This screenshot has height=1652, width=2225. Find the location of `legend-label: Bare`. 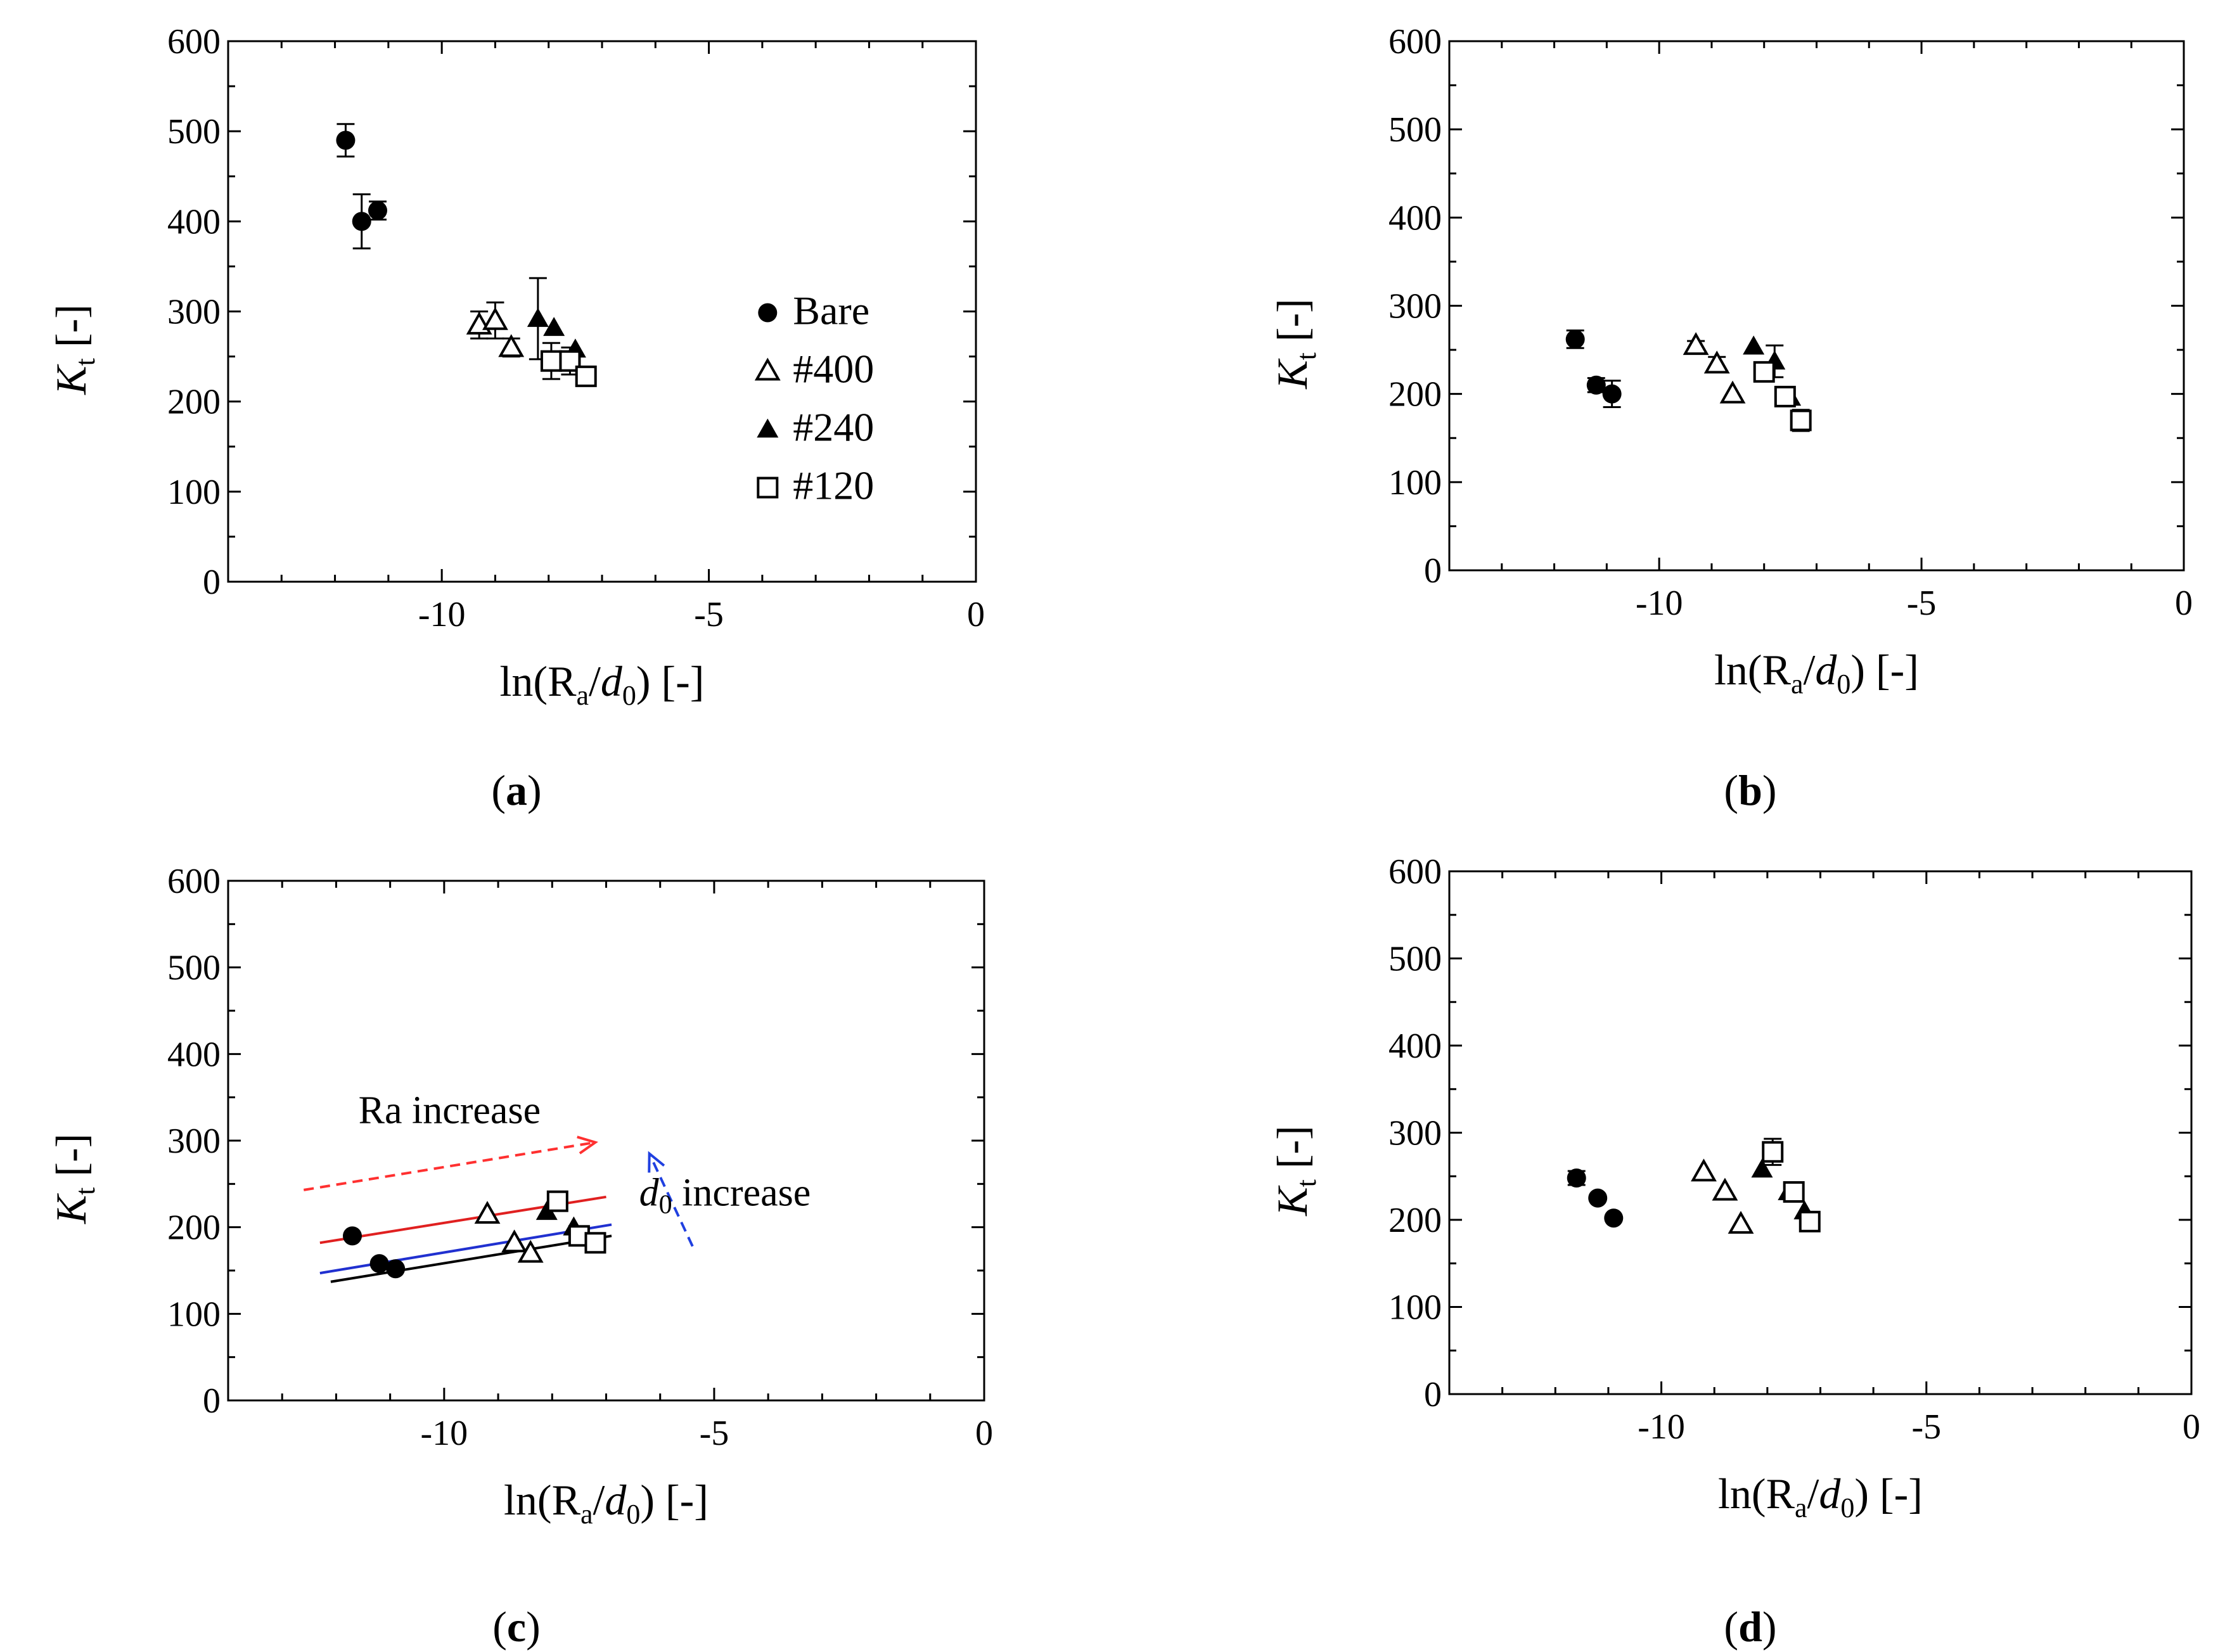

legend-label: Bare is located at coordinates (831, 310).